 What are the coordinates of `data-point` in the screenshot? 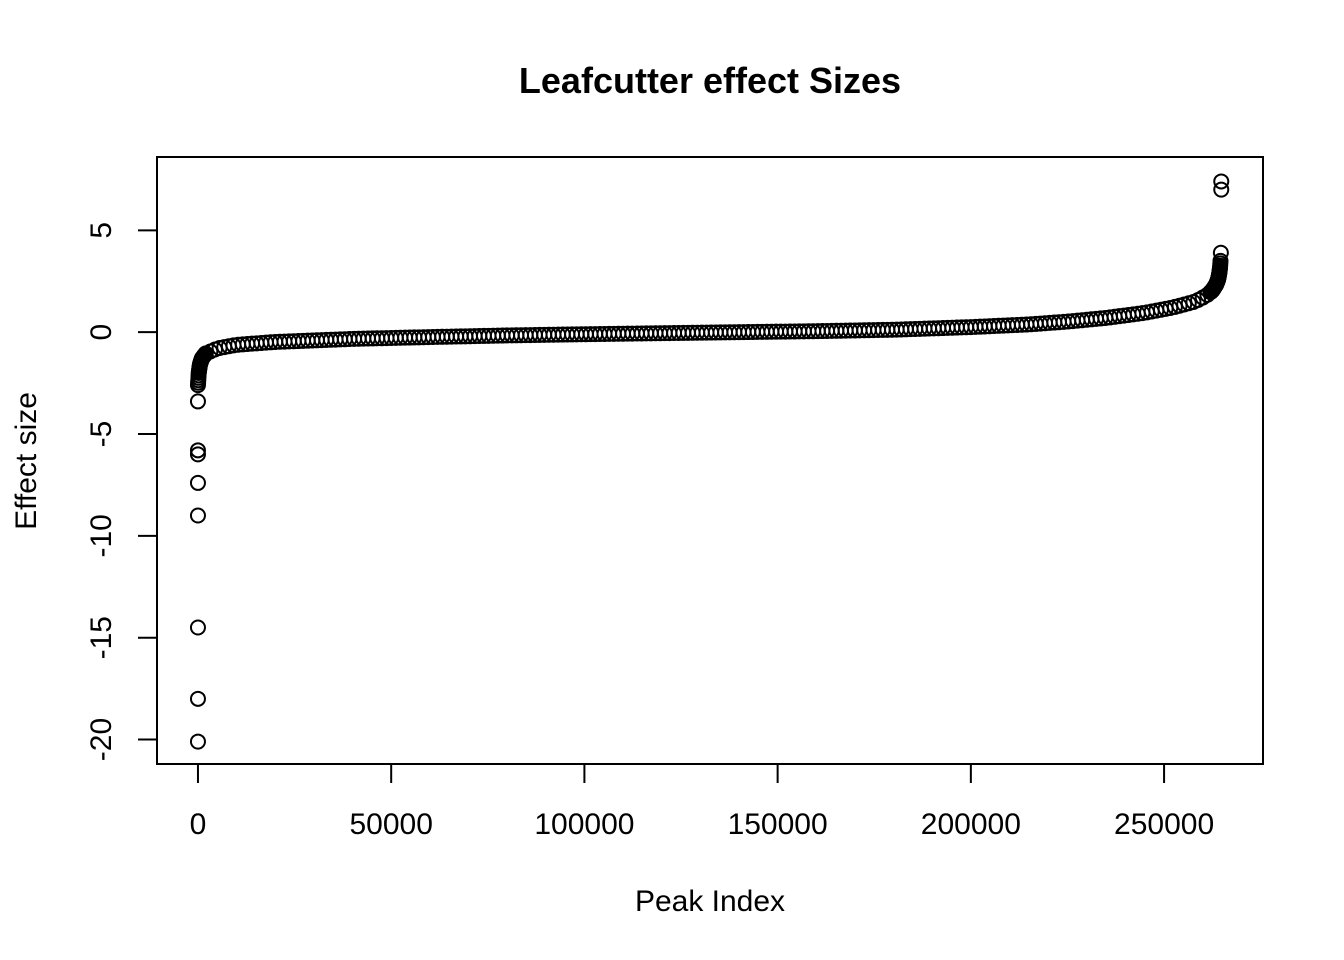 It's located at (1220, 260).